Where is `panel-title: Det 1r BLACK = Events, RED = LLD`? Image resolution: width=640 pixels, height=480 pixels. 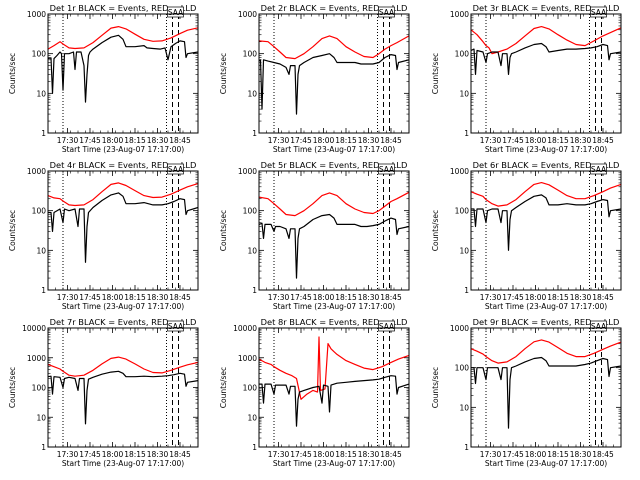
panel-title: Det 1r BLACK = Events, RED = LLD is located at coordinates (123, 8).